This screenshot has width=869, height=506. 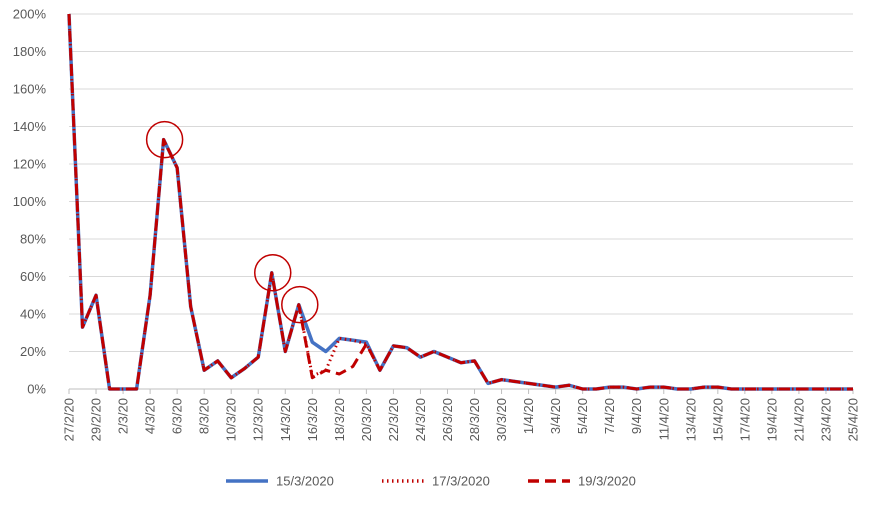 What do you see at coordinates (30, 51) in the screenshot?
I see `y-tick-label: 180%` at bounding box center [30, 51].